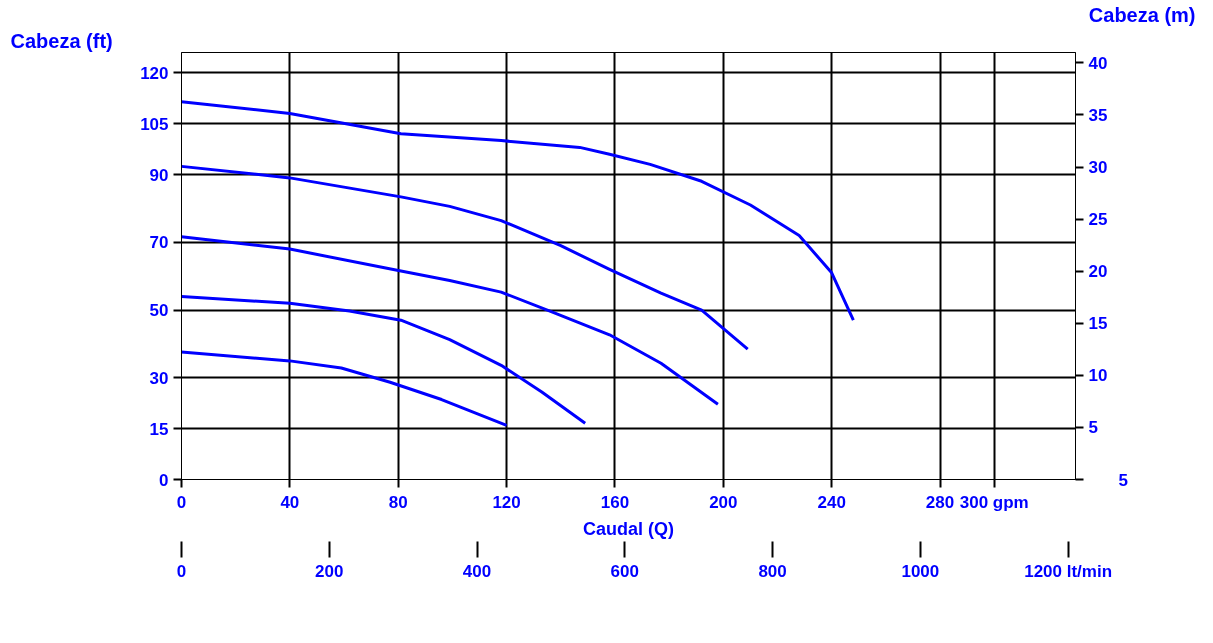  I want to click on y-tick-label: 120, so click(154, 73).